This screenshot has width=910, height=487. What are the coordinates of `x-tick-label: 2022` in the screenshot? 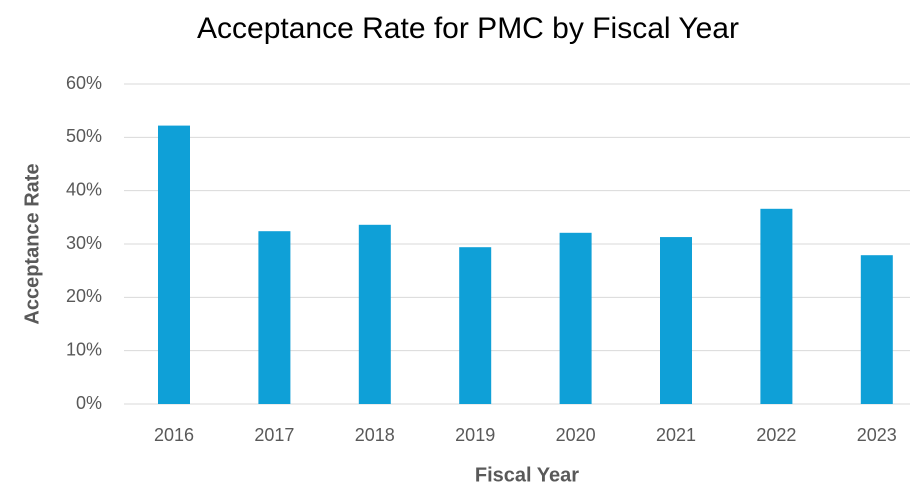 It's located at (776, 435).